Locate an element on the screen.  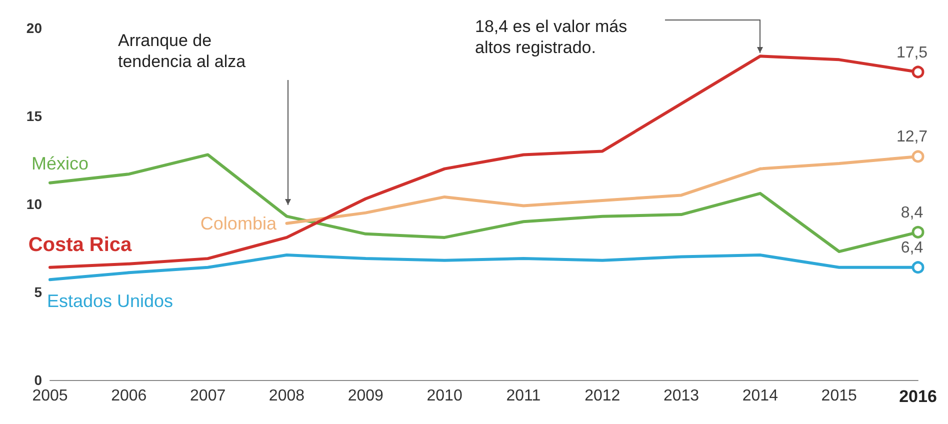
y-tick-label: 0 is located at coordinates (38, 380).